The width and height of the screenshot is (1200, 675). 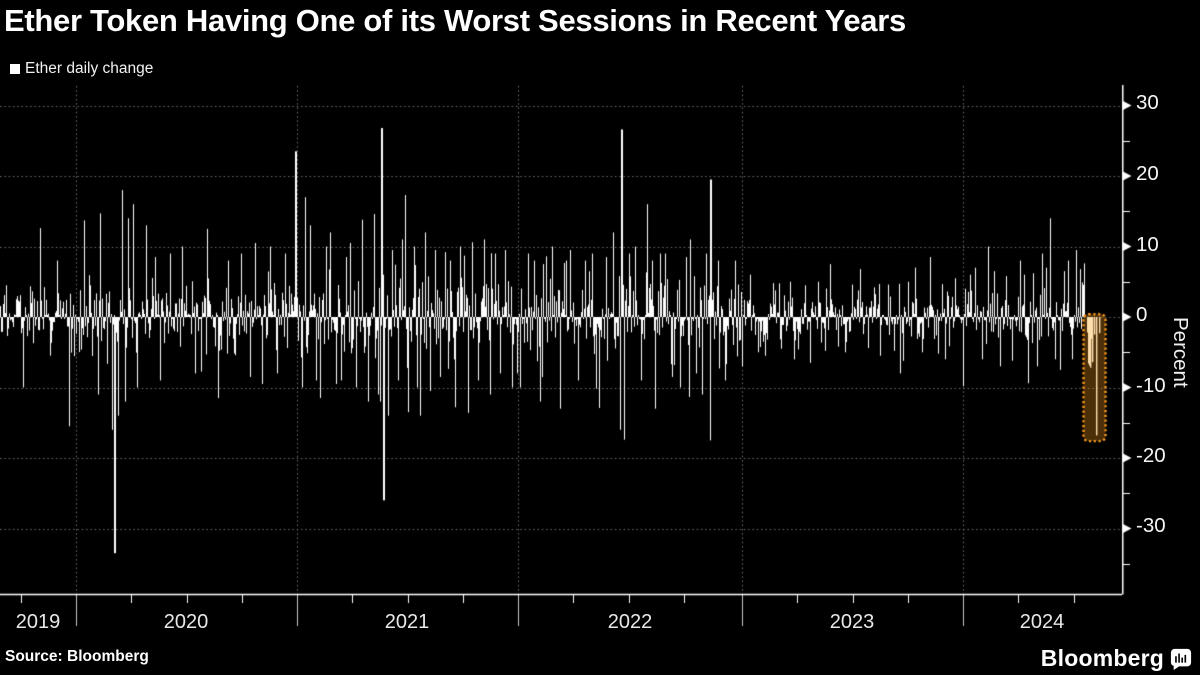 What do you see at coordinates (630, 622) in the screenshot?
I see `x-axis-year-label: 2022` at bounding box center [630, 622].